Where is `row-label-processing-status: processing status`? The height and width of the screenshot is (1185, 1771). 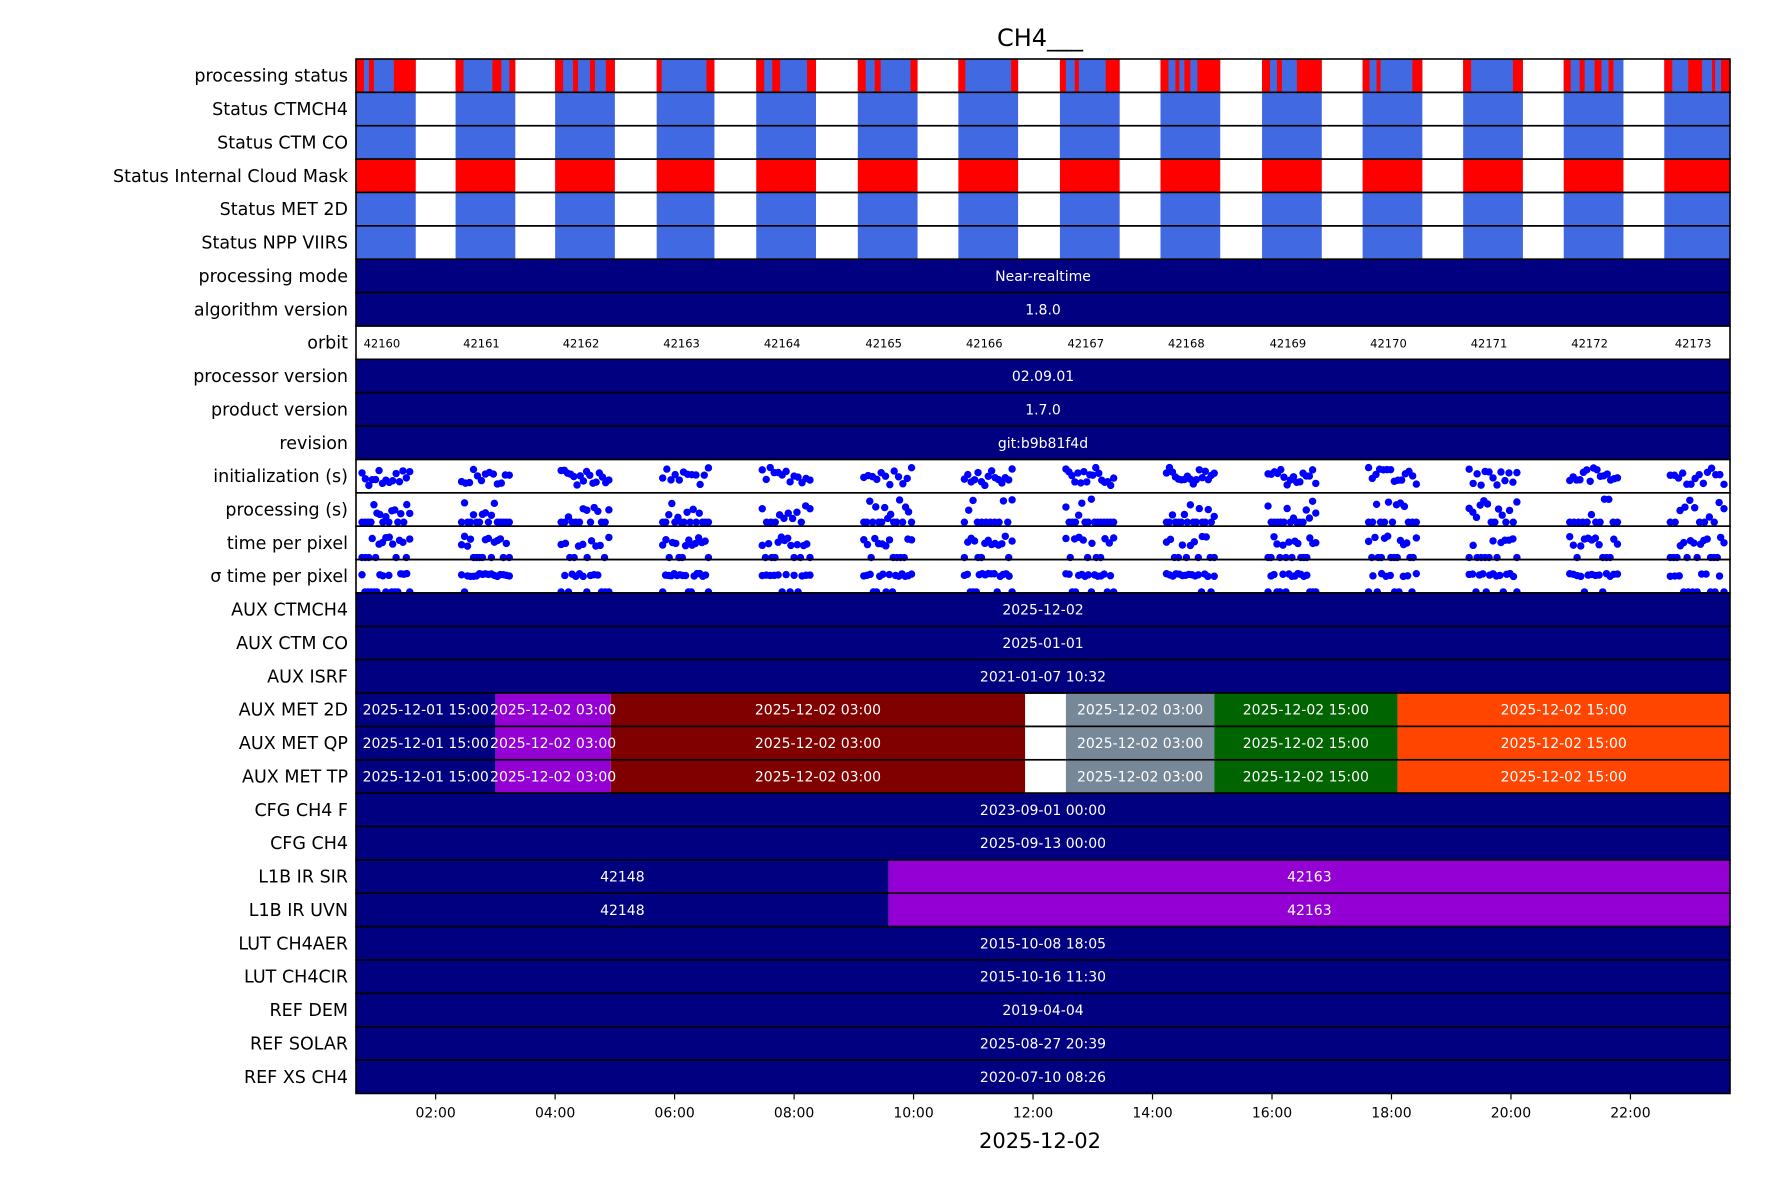 row-label-processing-status: processing status is located at coordinates (271, 77).